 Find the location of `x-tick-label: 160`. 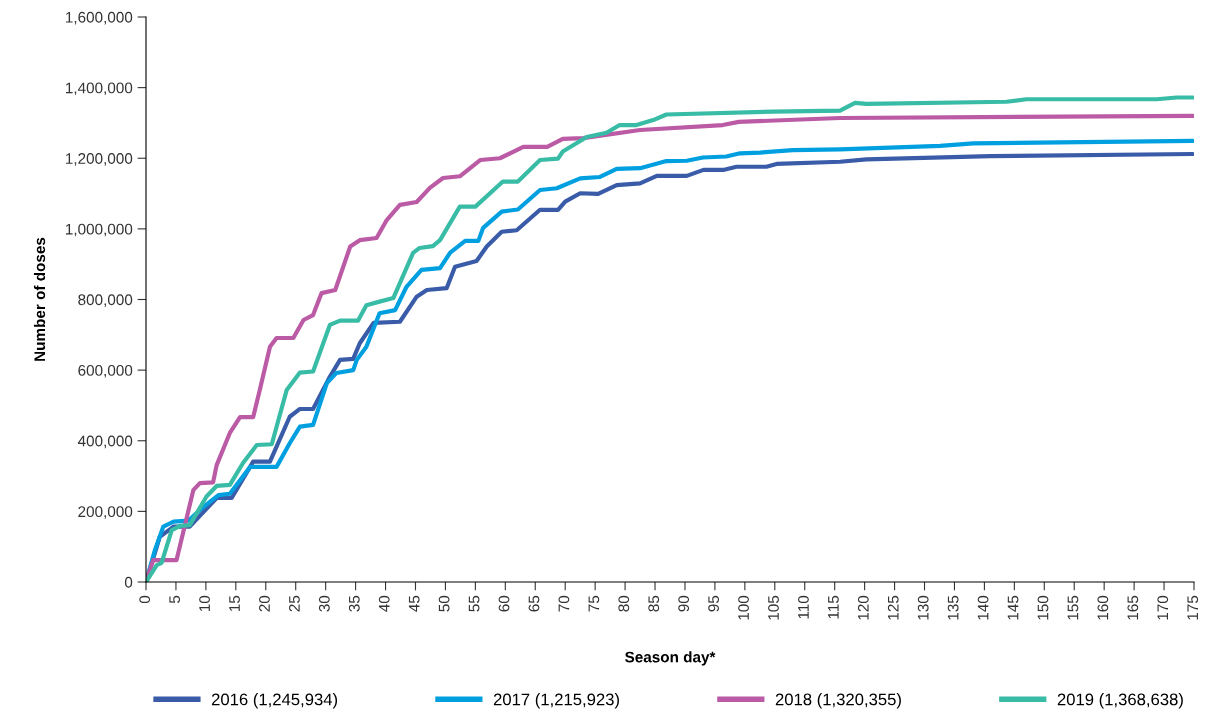

x-tick-label: 160 is located at coordinates (1103, 607).